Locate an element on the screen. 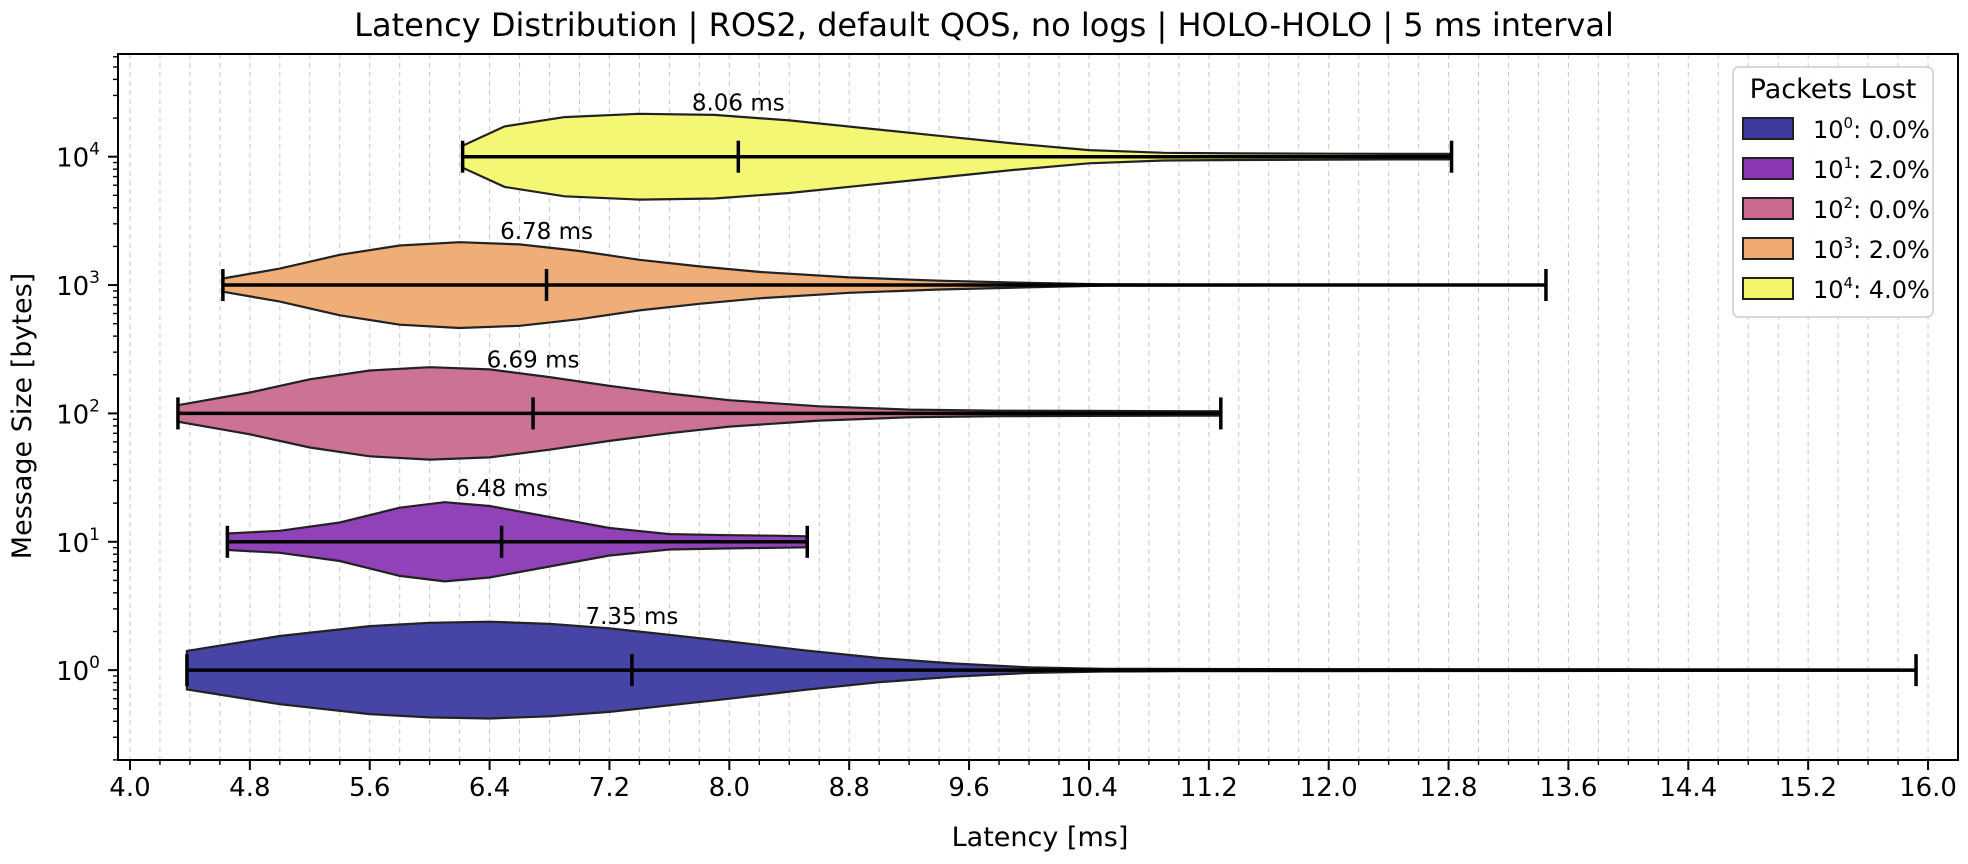 The width and height of the screenshot is (1968, 864). x-tick-label: 6.4 is located at coordinates (489, 788).